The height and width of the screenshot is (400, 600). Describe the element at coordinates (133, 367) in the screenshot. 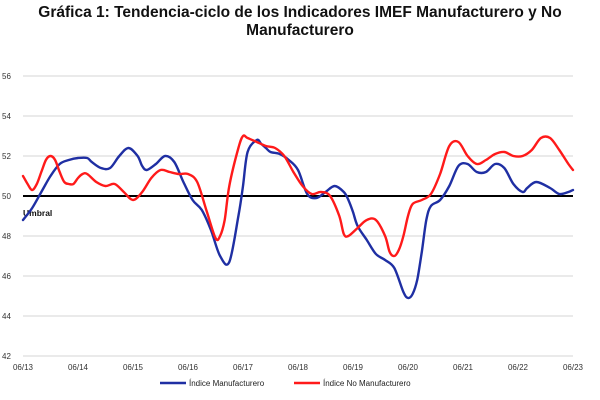

I see `x-tick-label: 06/15` at that location.